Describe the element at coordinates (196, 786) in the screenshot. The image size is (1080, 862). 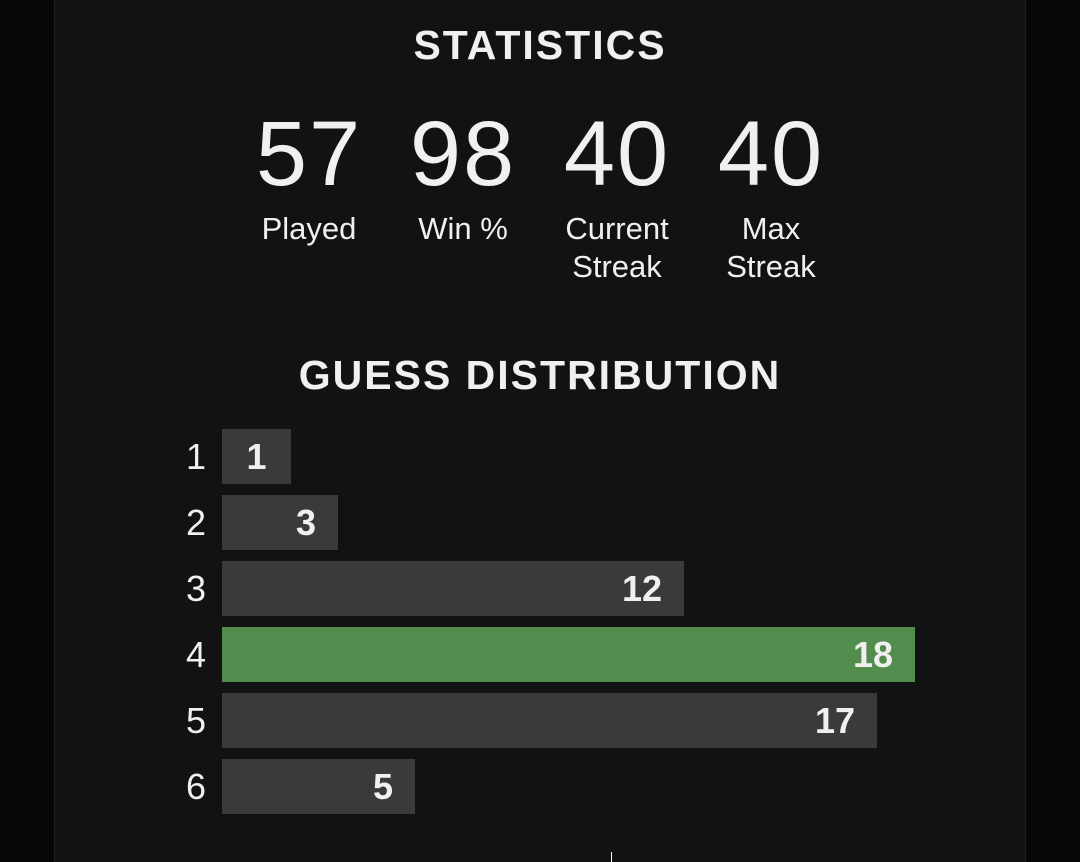
I see `distribution-row-guess: 6` at that location.